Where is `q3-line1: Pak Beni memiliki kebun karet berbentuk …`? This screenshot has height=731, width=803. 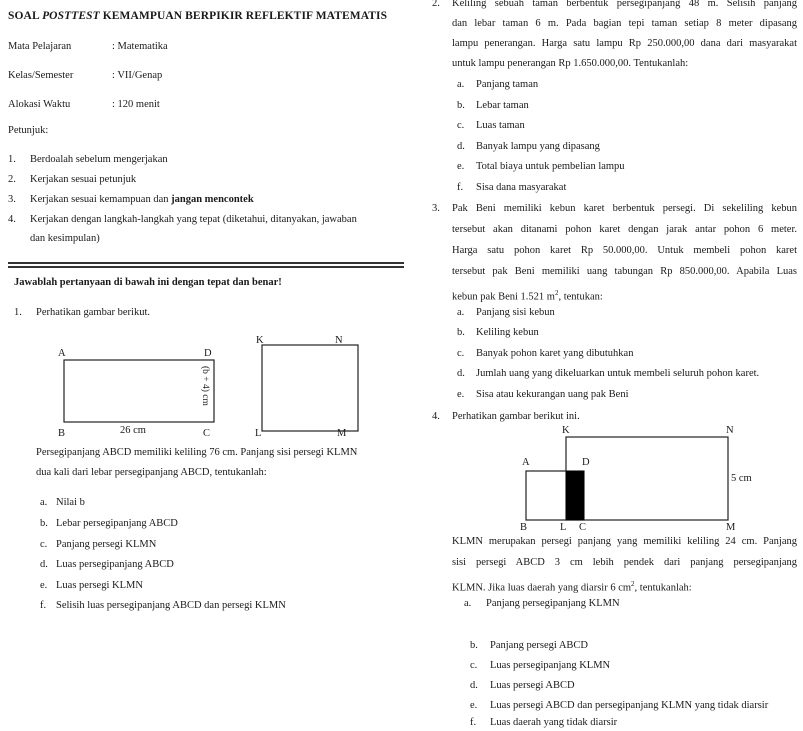
q3-line1: Pak Beni memiliki kebun karet berbentuk … is located at coordinates (624, 208).